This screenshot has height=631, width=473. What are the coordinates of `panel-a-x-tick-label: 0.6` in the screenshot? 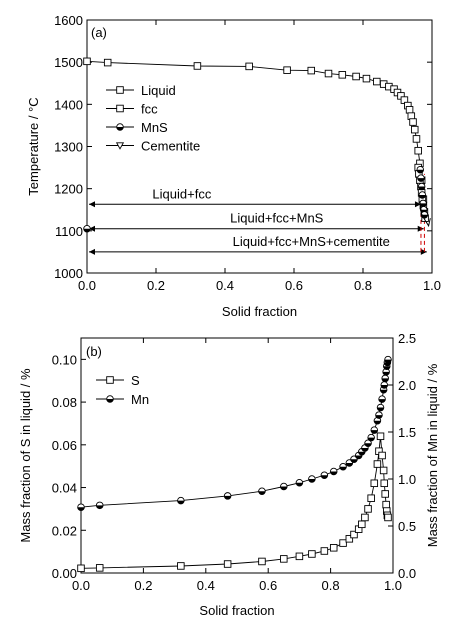 It's located at (294, 285).